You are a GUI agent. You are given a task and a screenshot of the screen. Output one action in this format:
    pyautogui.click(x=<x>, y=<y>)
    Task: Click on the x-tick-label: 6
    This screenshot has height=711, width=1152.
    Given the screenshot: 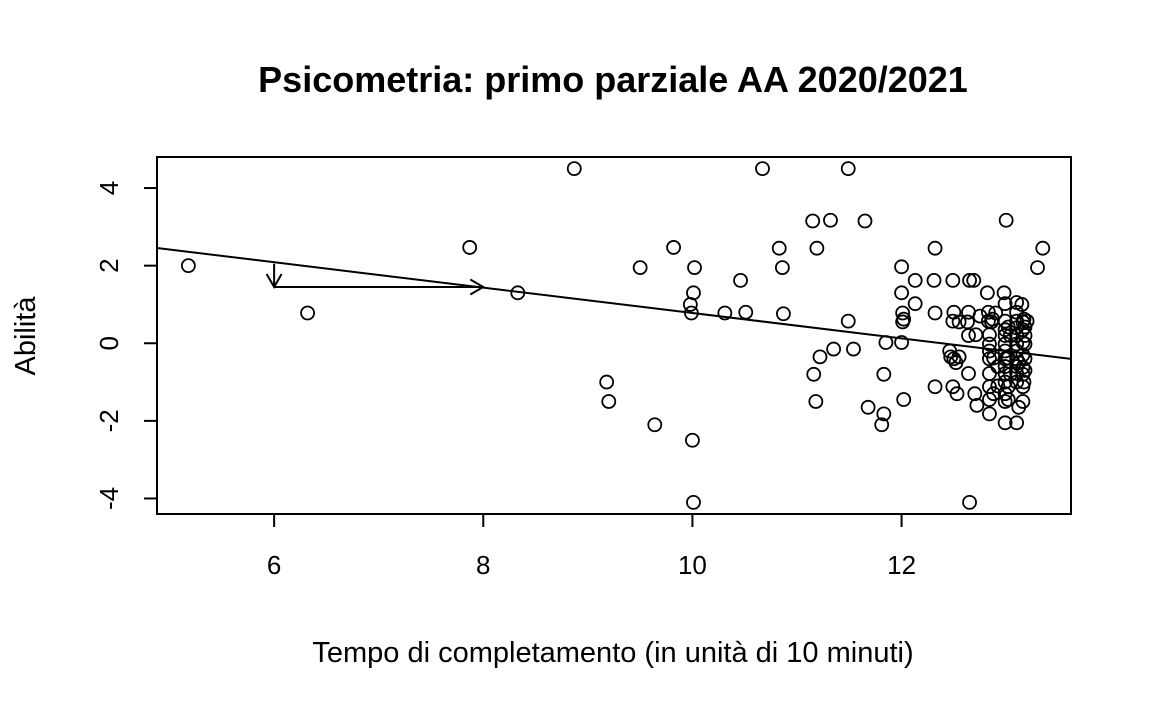 What is the action you would take?
    pyautogui.click(x=274, y=565)
    